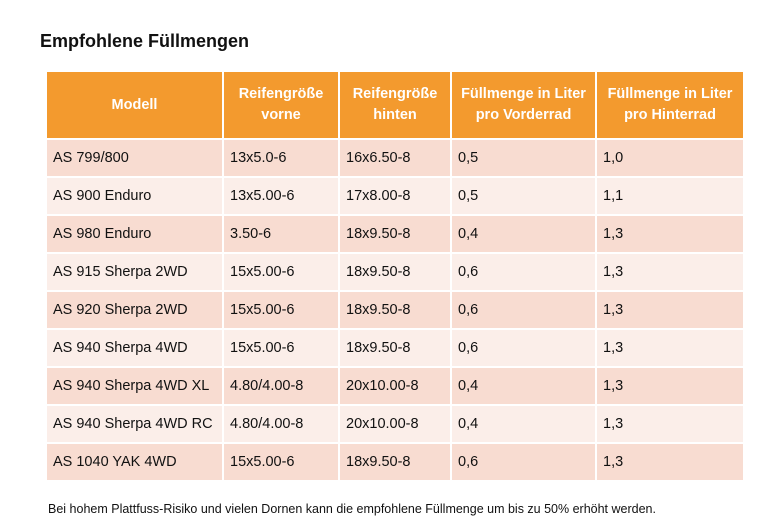 The width and height of the screenshot is (768, 532). What do you see at coordinates (281, 234) in the screenshot?
I see `table-cell: 3.50-6` at bounding box center [281, 234].